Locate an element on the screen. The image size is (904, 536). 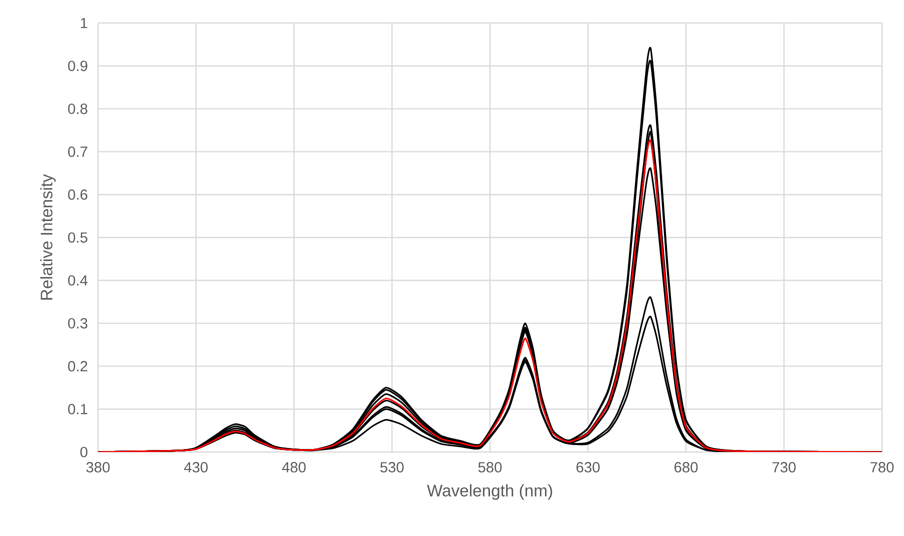
x-tick-label: 680 is located at coordinates (686, 467).